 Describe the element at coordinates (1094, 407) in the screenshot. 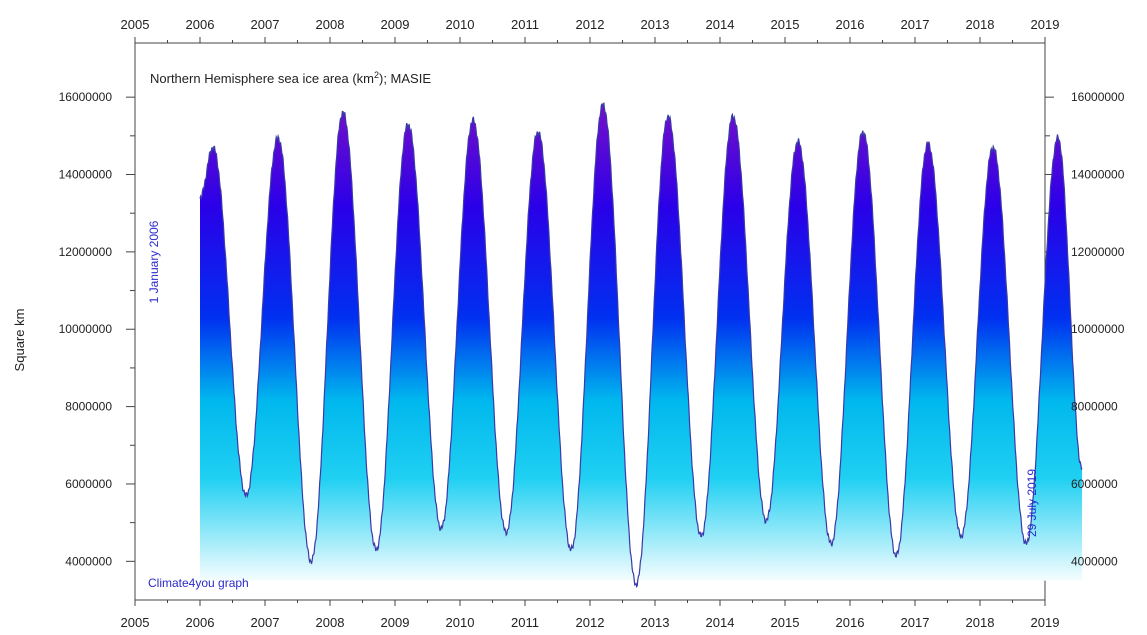

I see `y-tick-label-right: 8000000` at that location.